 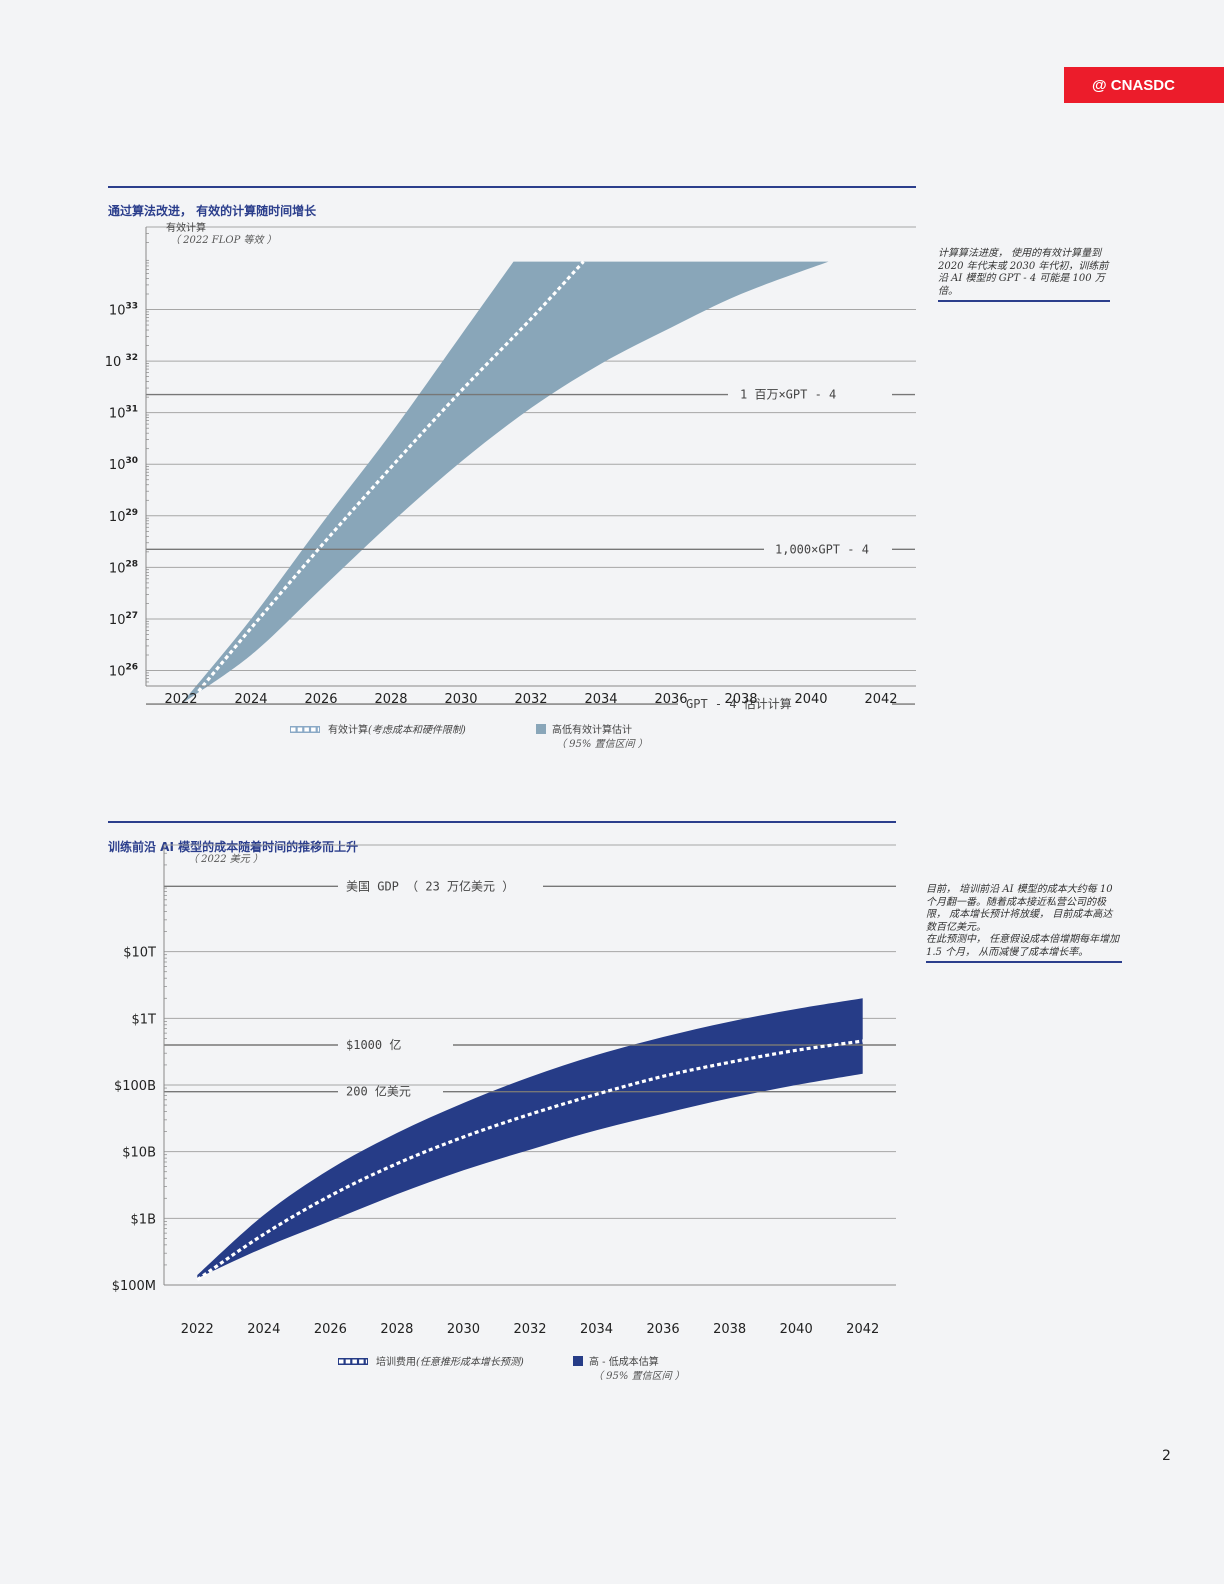 I want to click on page-number: 2, so click(x=1166, y=1456).